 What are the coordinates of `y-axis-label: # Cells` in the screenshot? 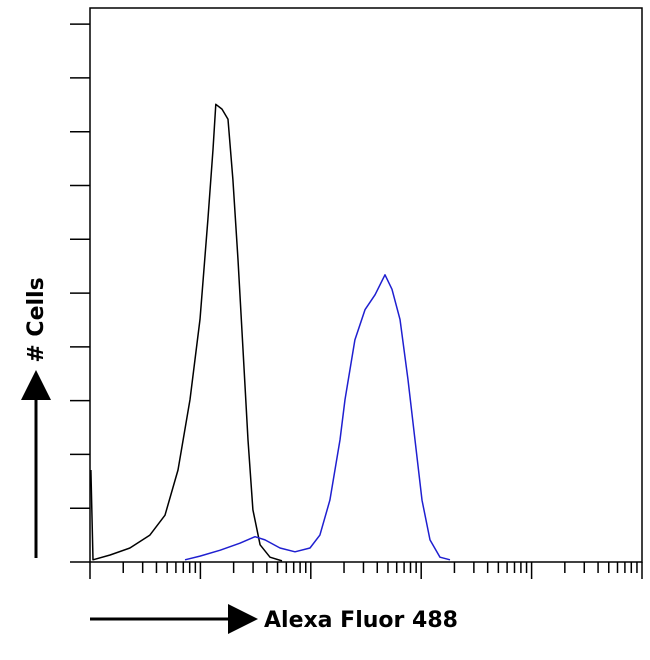 It's located at (36, 319).